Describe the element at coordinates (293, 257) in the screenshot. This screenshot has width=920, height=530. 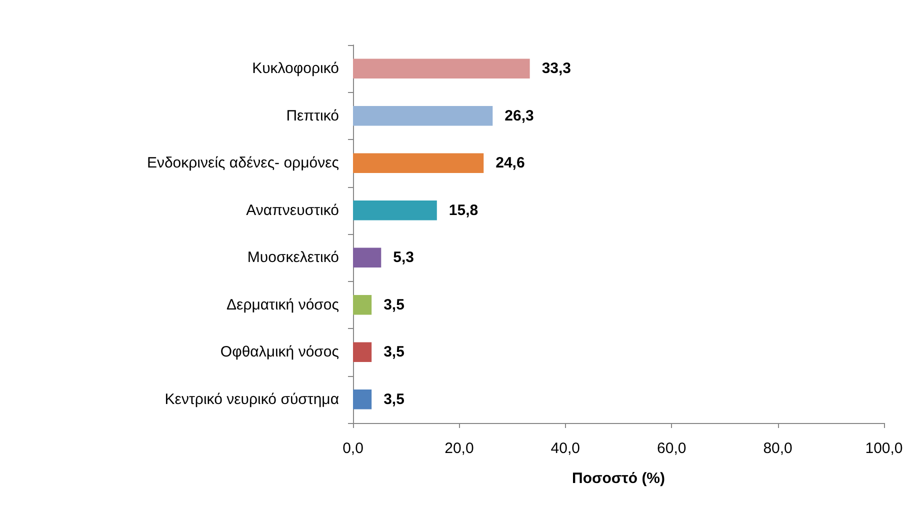
I see `y-tick-label: Μυοσκελετικό` at that location.